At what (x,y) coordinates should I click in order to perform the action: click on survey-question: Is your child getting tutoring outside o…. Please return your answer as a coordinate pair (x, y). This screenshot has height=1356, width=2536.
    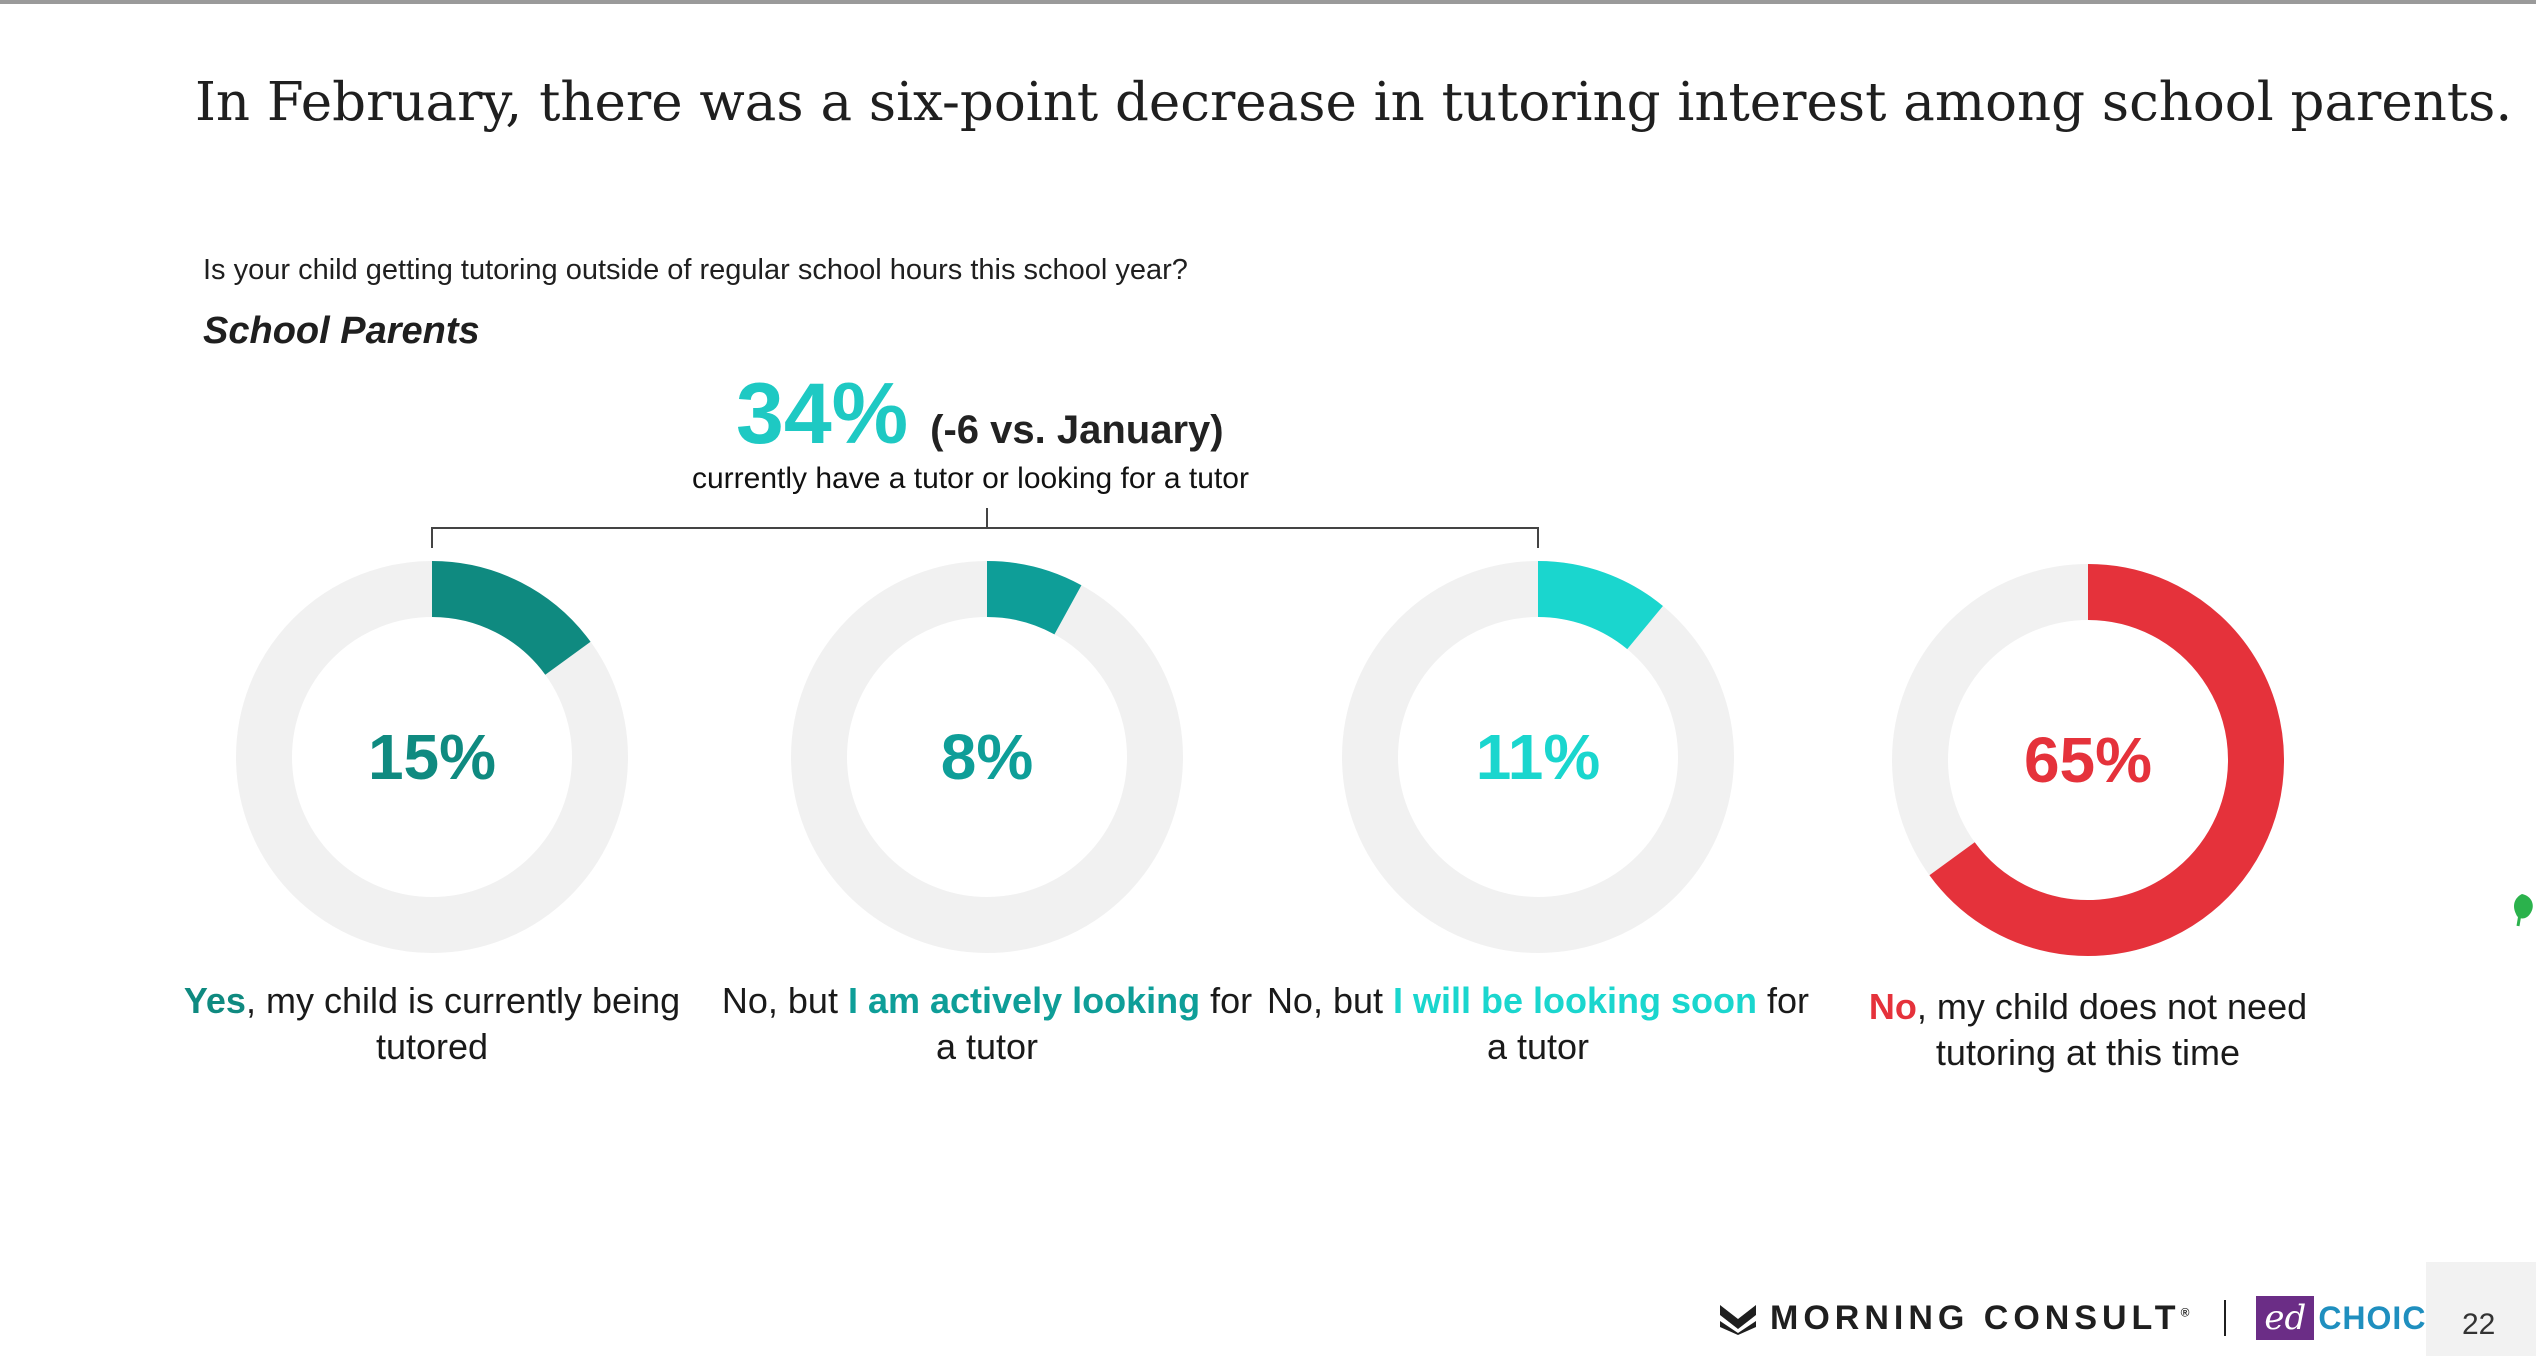
    Looking at the image, I should click on (695, 270).